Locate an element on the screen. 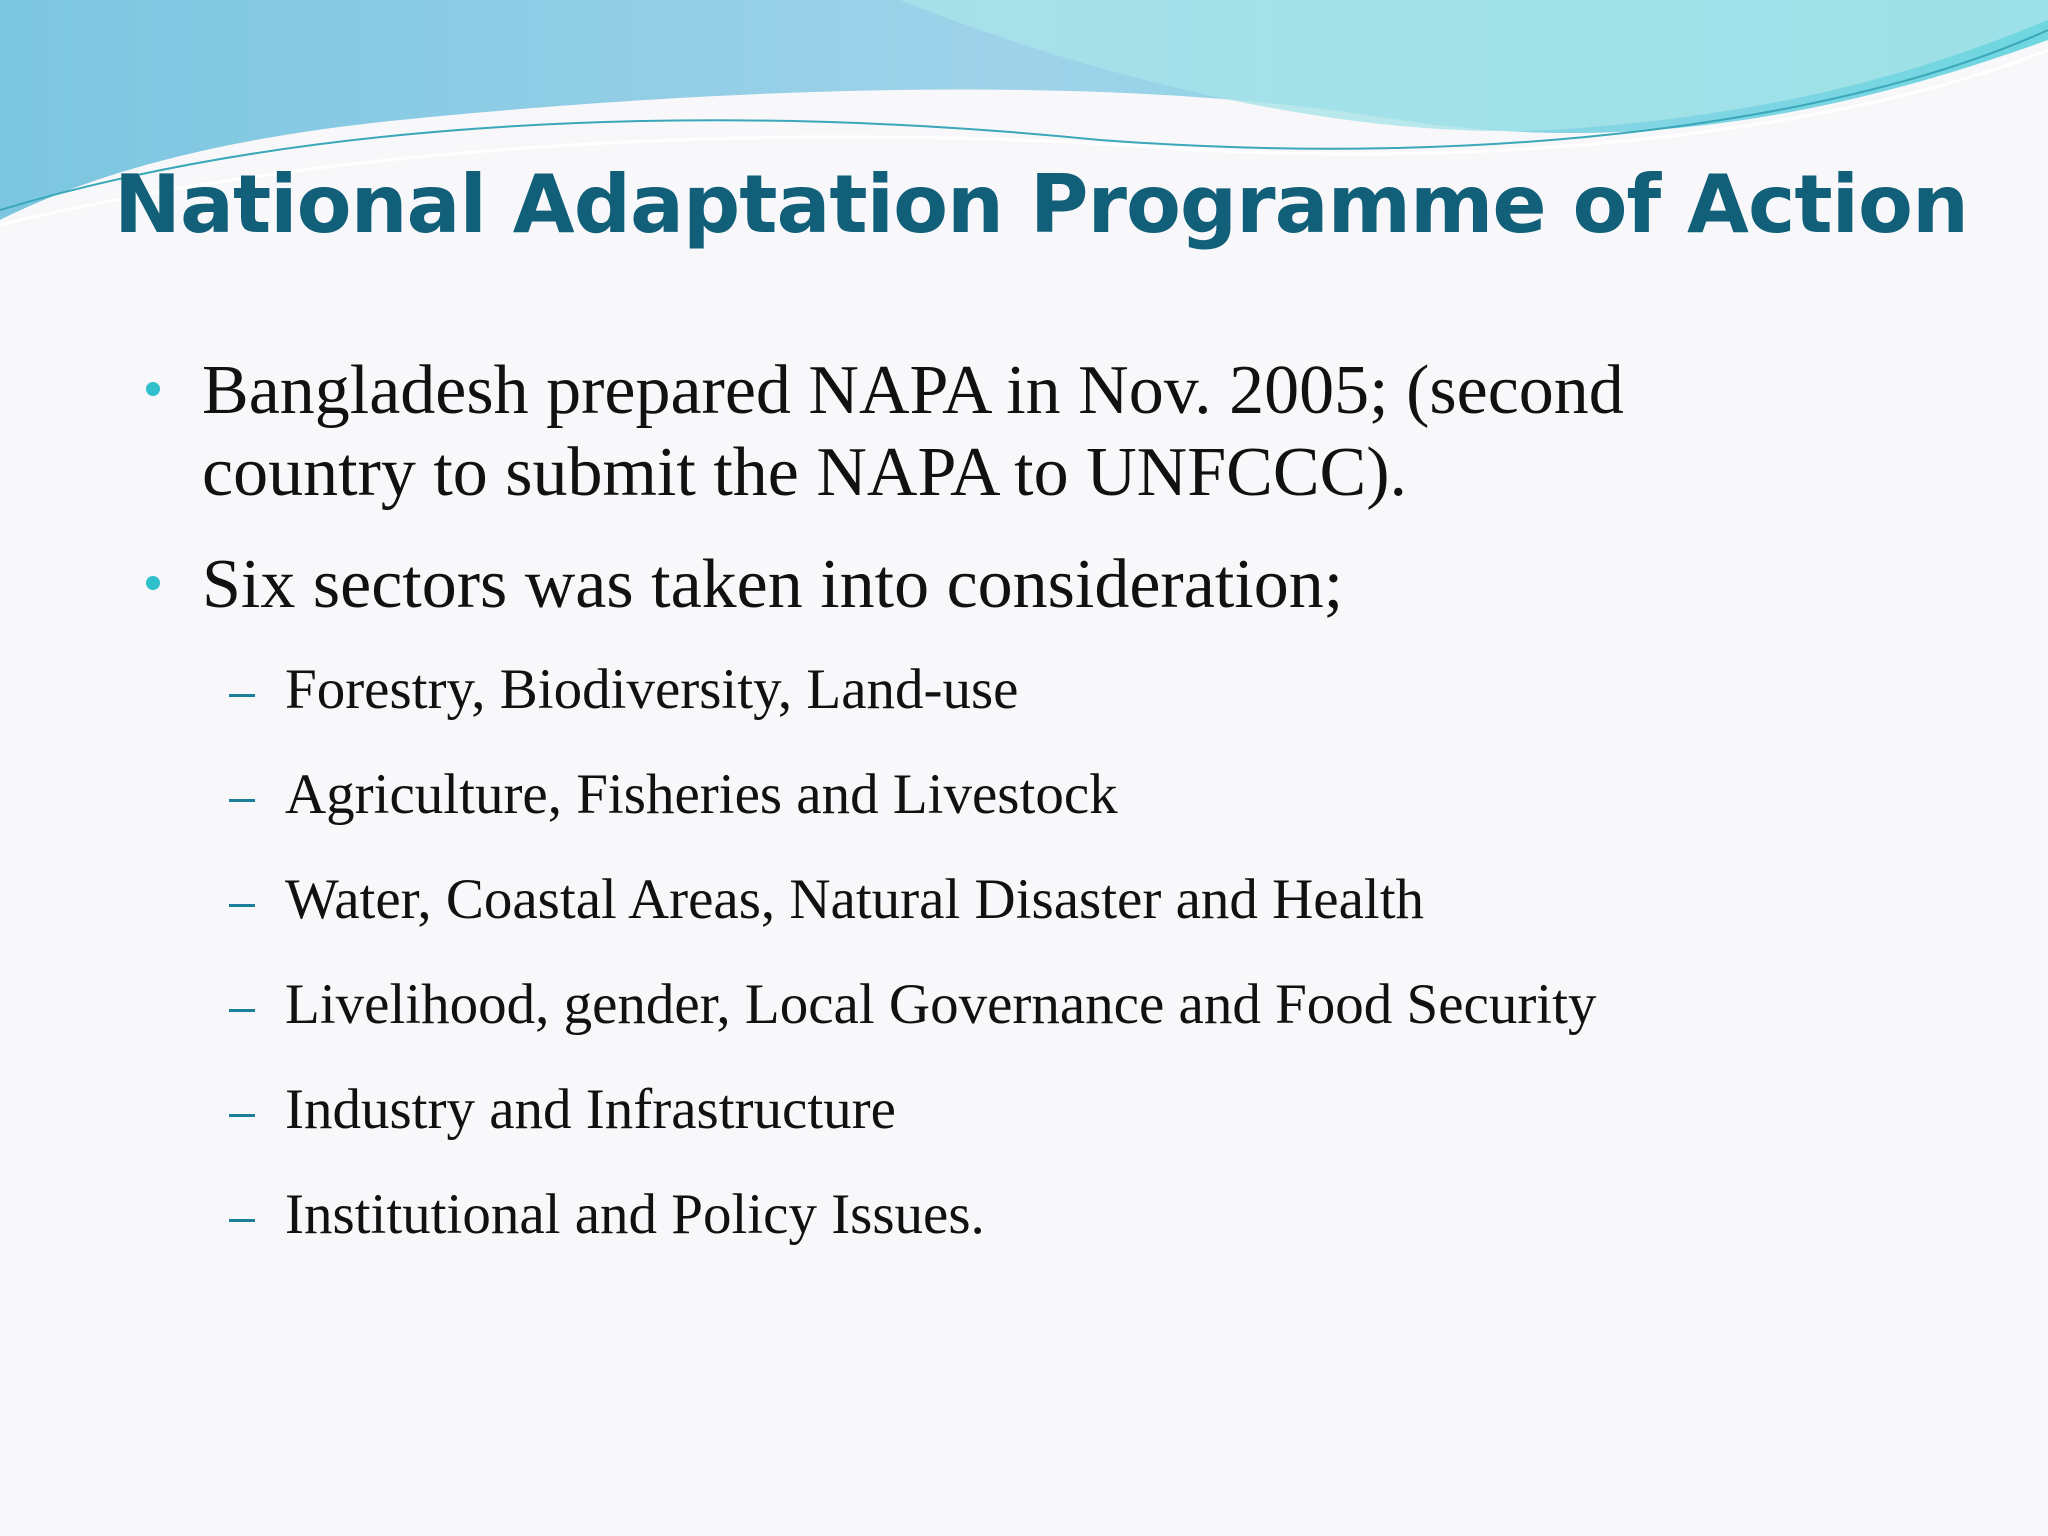  wave-fill is located at coordinates (1474, 66).